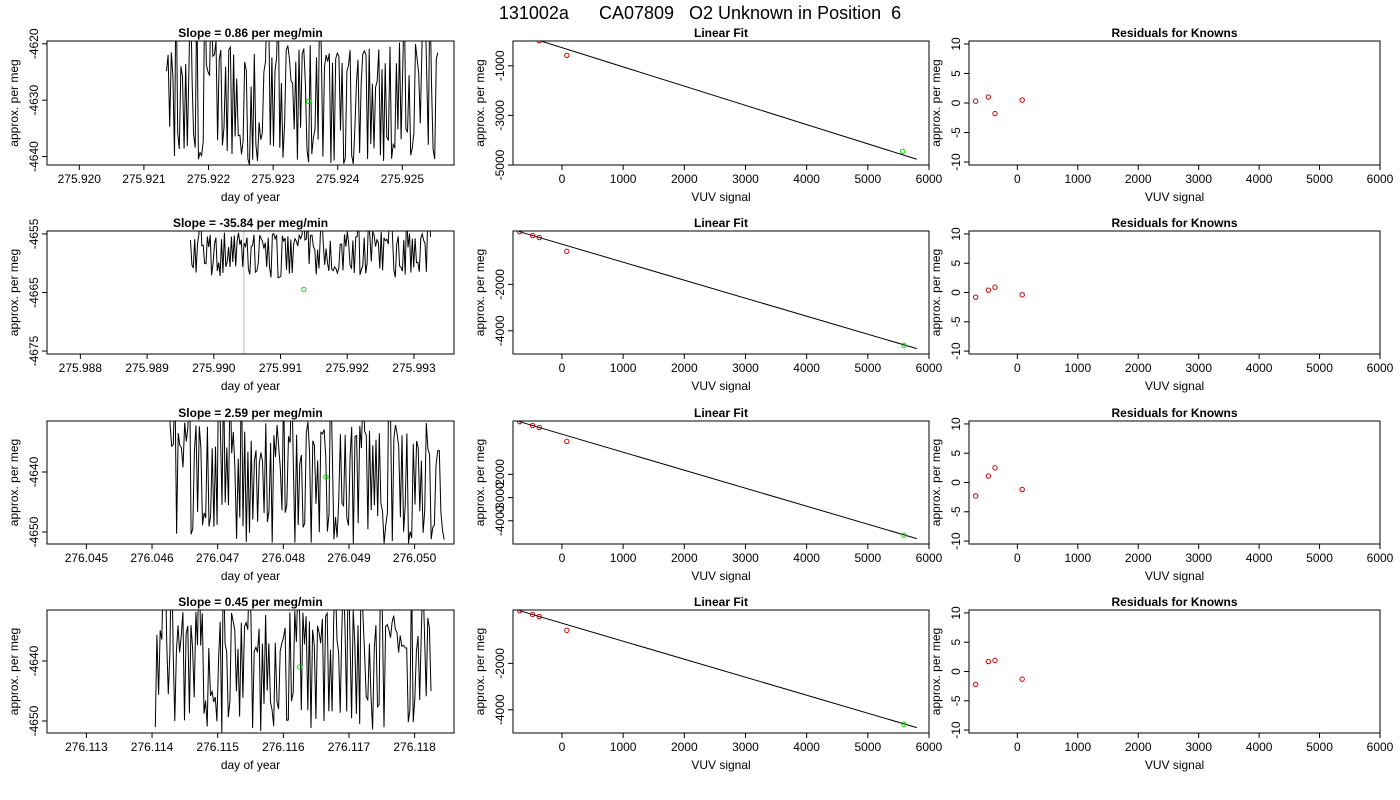  I want to click on y-tick-label: -1000, so click(500, 65).